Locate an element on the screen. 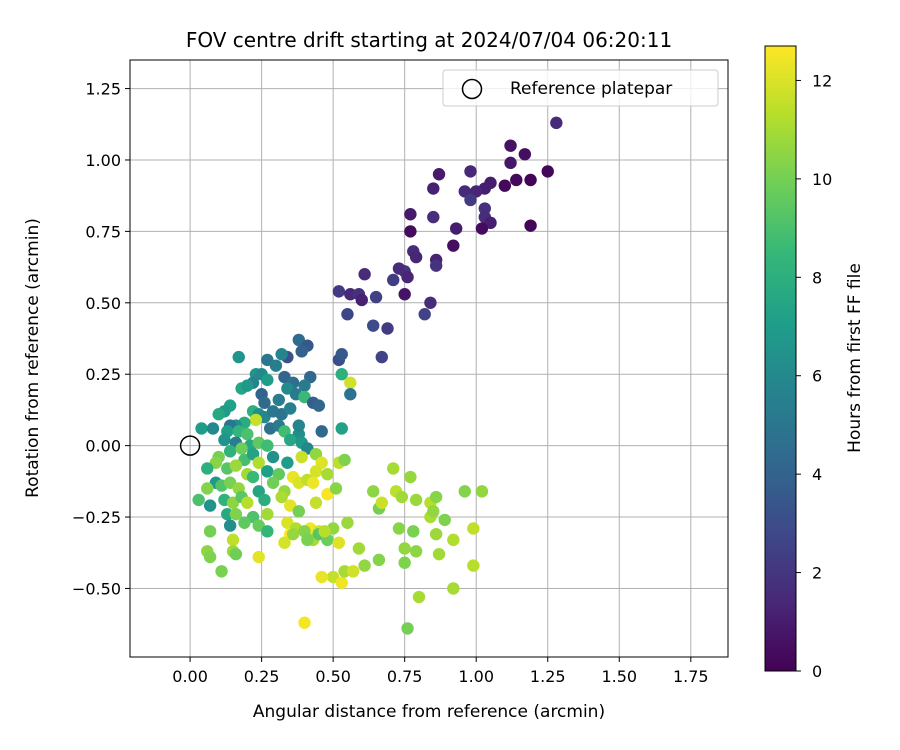 This screenshot has width=900, height=750. colorbar-tick-label: 0 is located at coordinates (817, 671).